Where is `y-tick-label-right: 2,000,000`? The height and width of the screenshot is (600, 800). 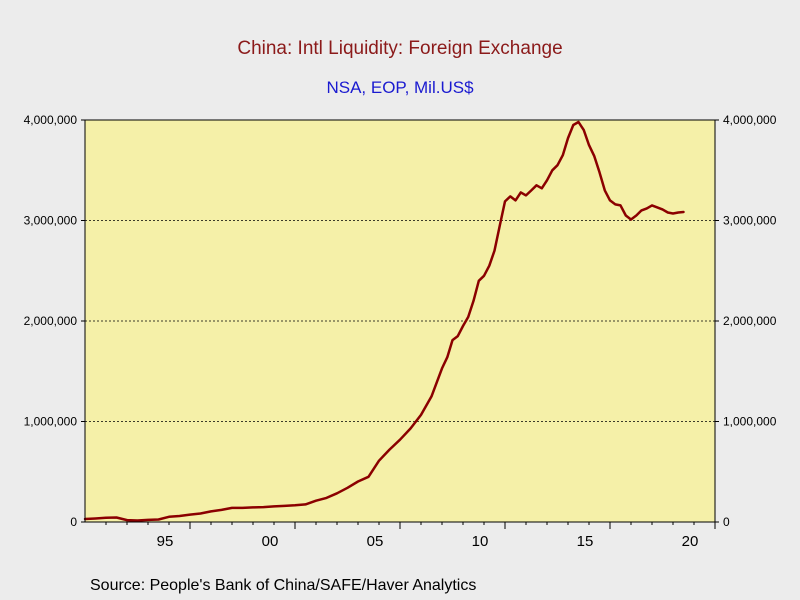 y-tick-label-right: 2,000,000 is located at coordinates (750, 321).